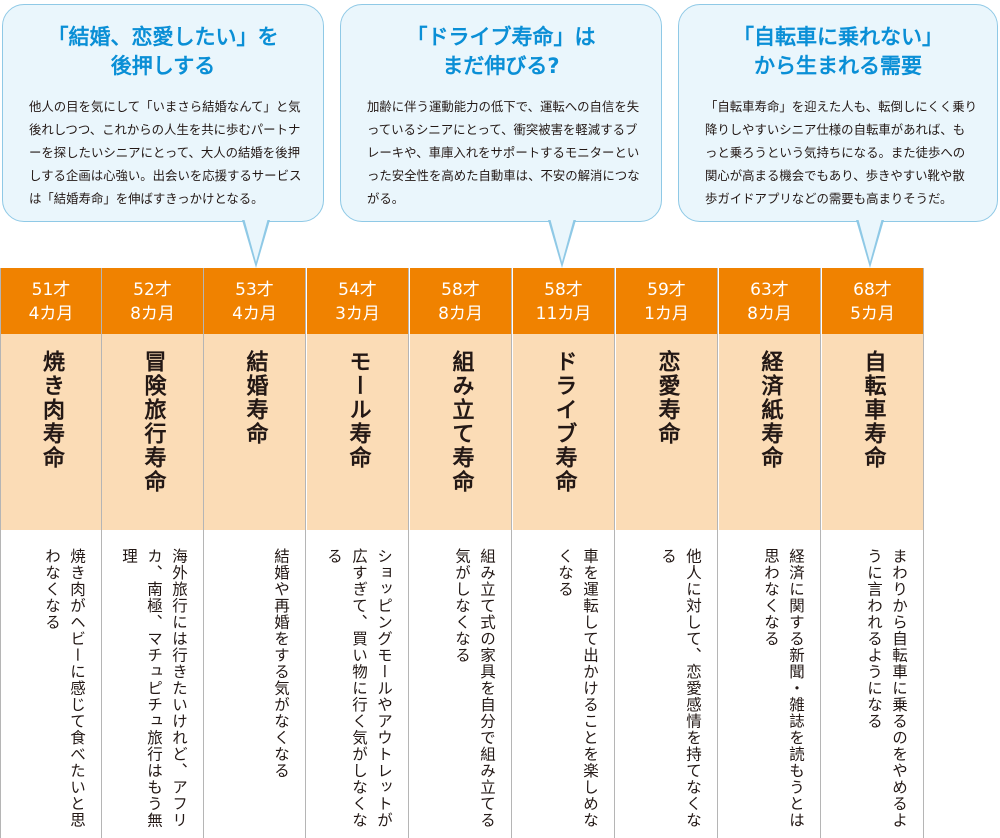 The image size is (1000, 838). What do you see at coordinates (460, 301) in the screenshot?
I see `age-header: 58才 8カ月` at bounding box center [460, 301].